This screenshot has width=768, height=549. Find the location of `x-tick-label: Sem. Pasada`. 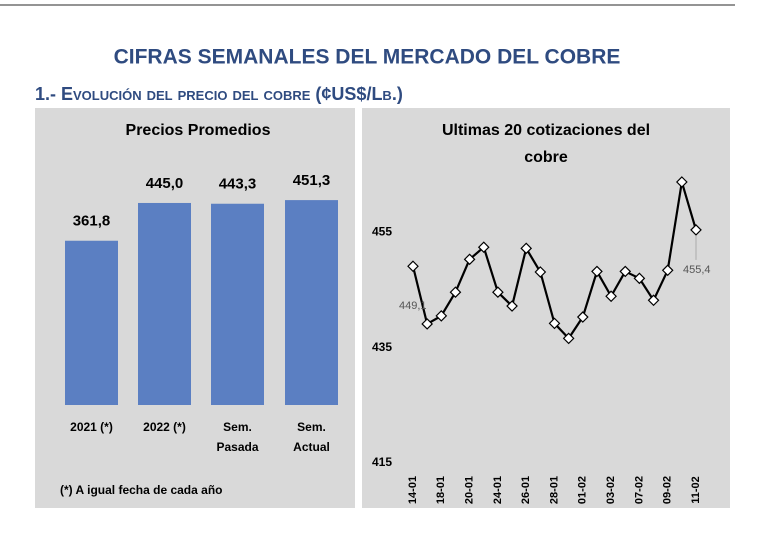

x-tick-label: Sem. Pasada is located at coordinates (237, 437).